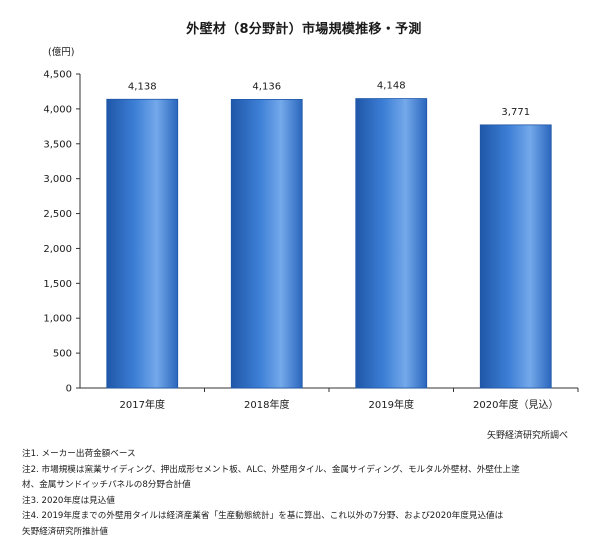 The width and height of the screenshot is (608, 548). I want to click on y-tick-label: 2,500, so click(57, 214).